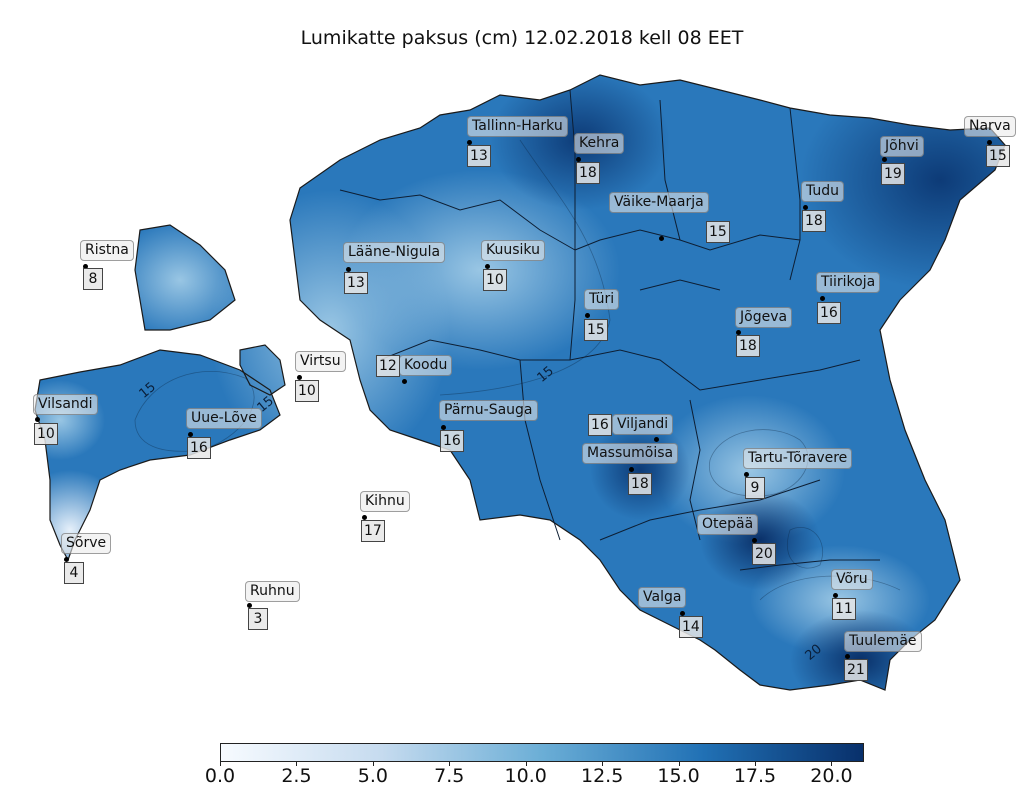 The height and width of the screenshot is (801, 1024). Describe the element at coordinates (93, 279) in the screenshot. I see `station-value: 8` at that location.